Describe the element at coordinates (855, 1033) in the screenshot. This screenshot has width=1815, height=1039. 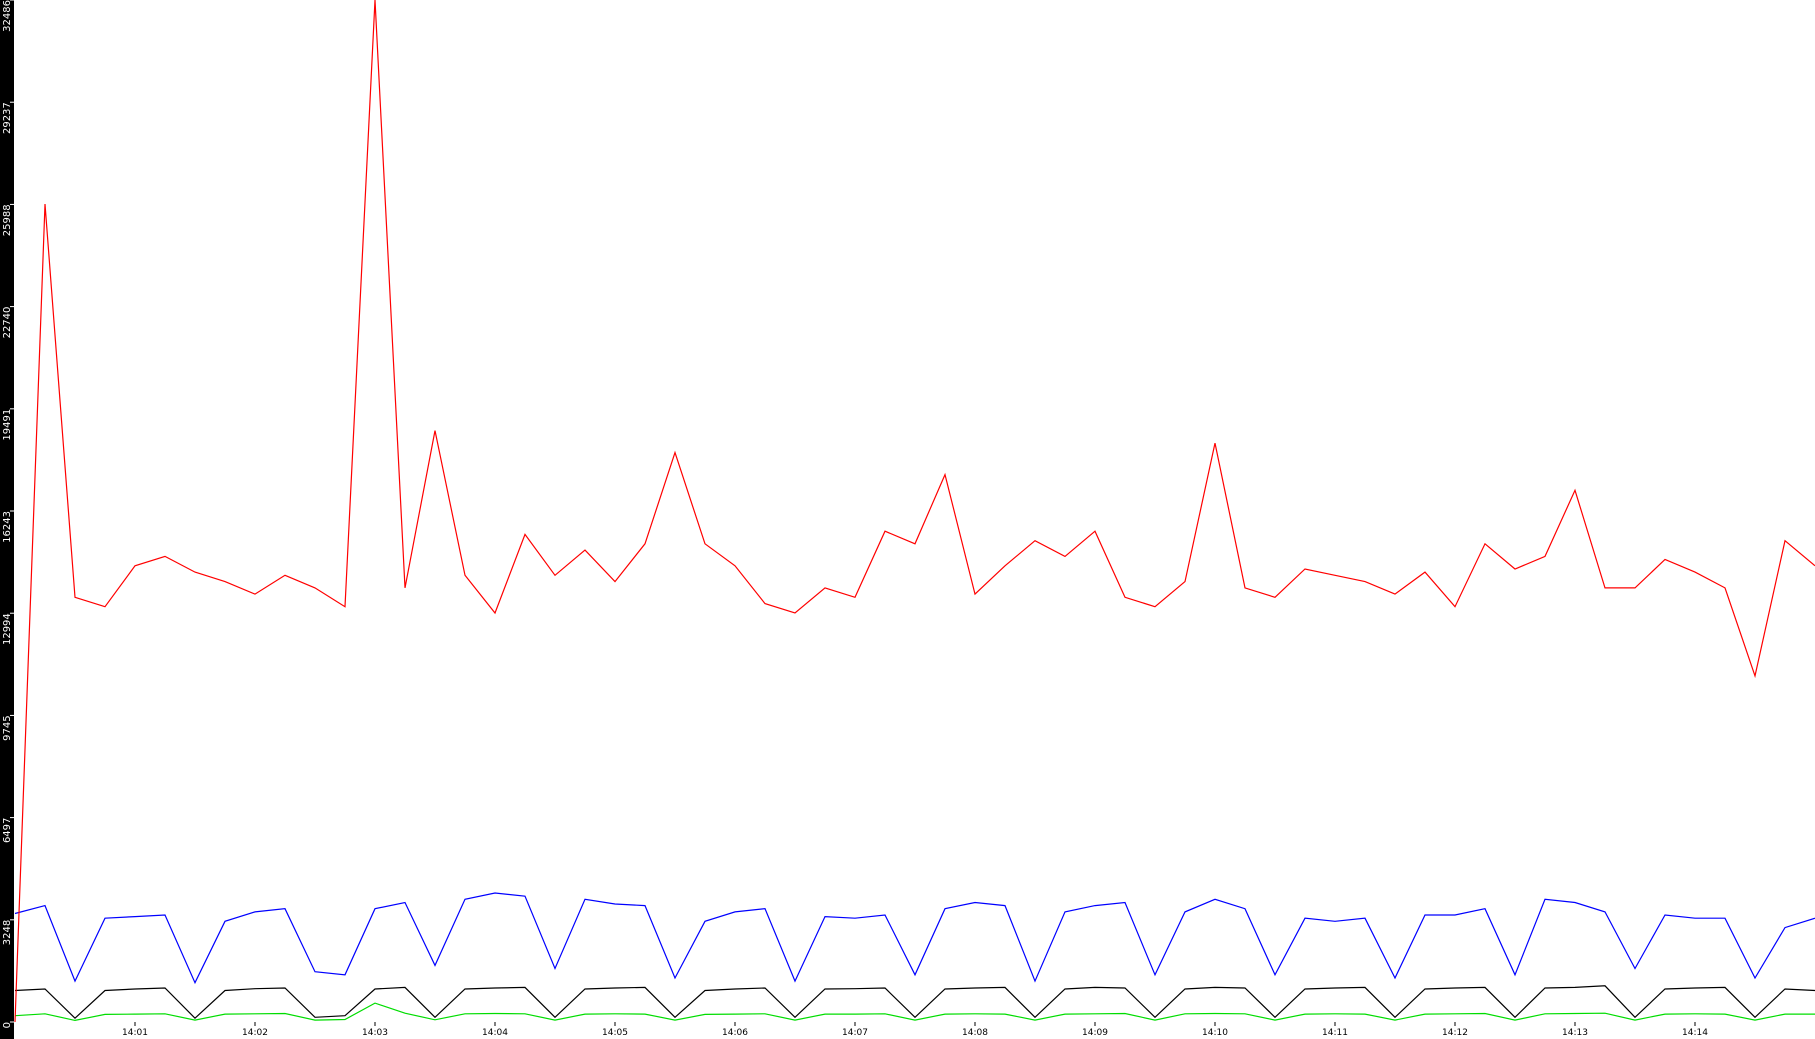
I see `x-tick-label: 14:07` at that location.